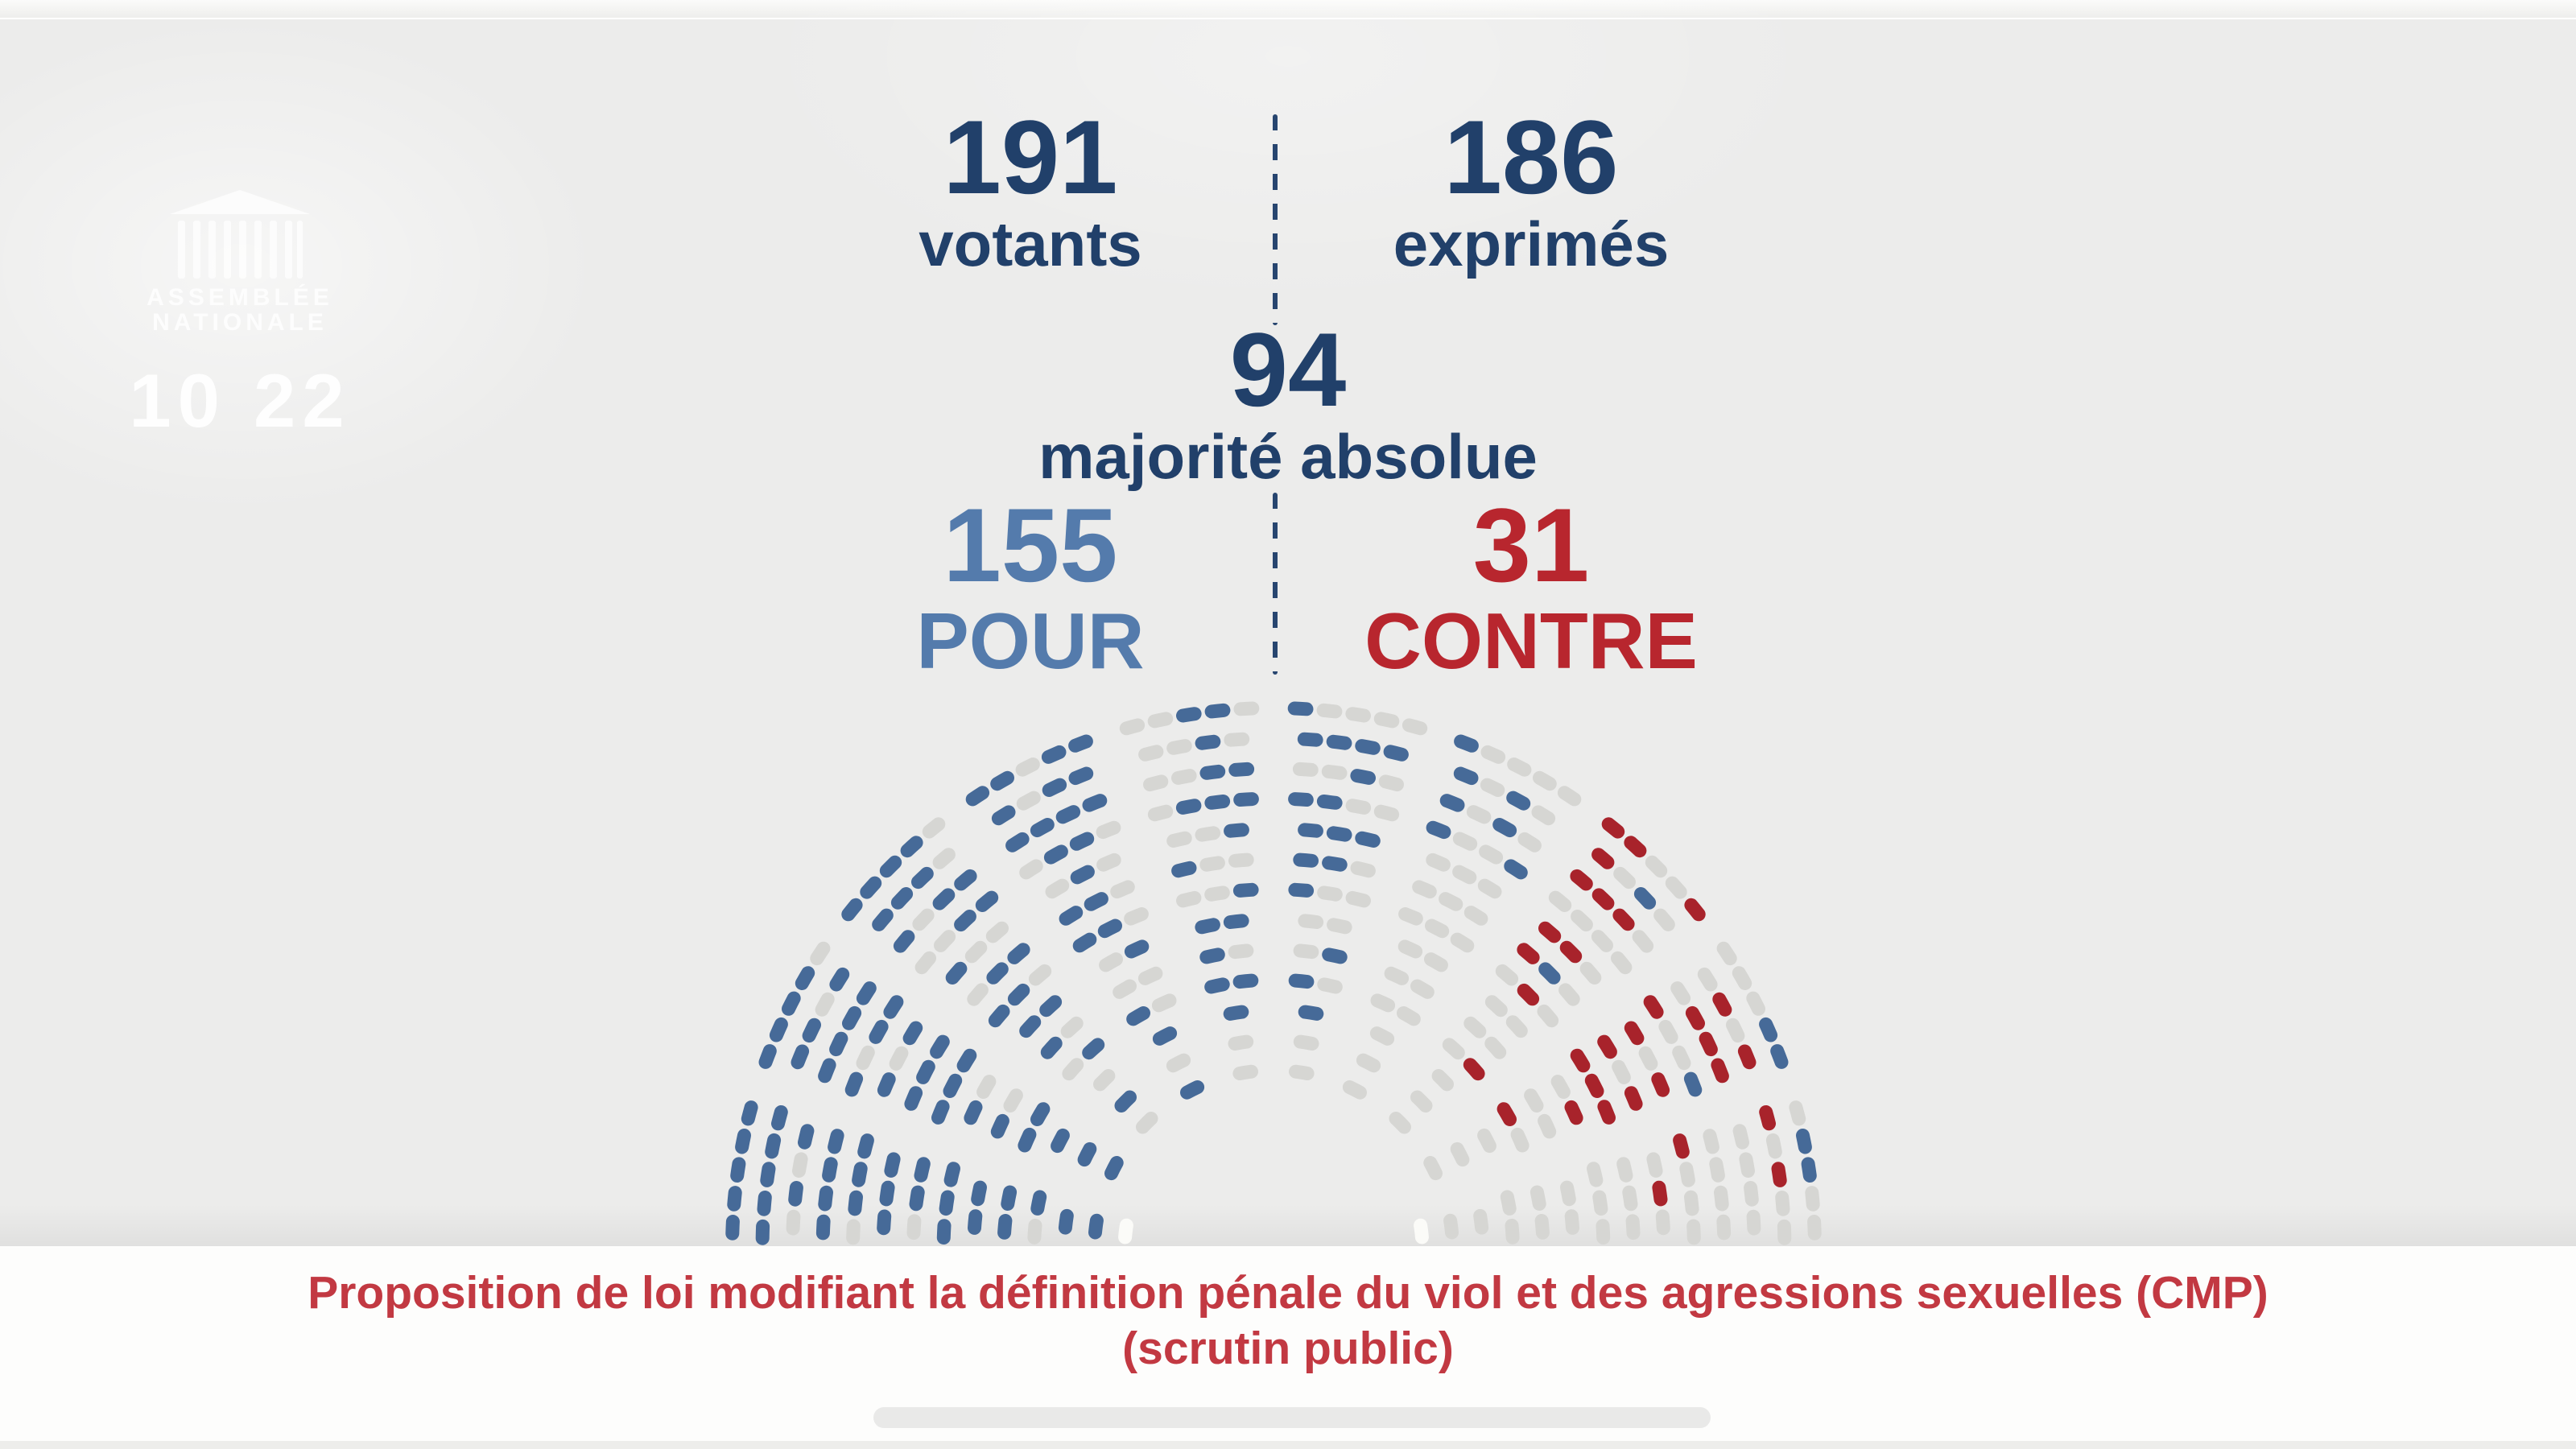 This screenshot has width=2576, height=1449. What do you see at coordinates (1288, 9) in the screenshot?
I see `top-strip` at bounding box center [1288, 9].